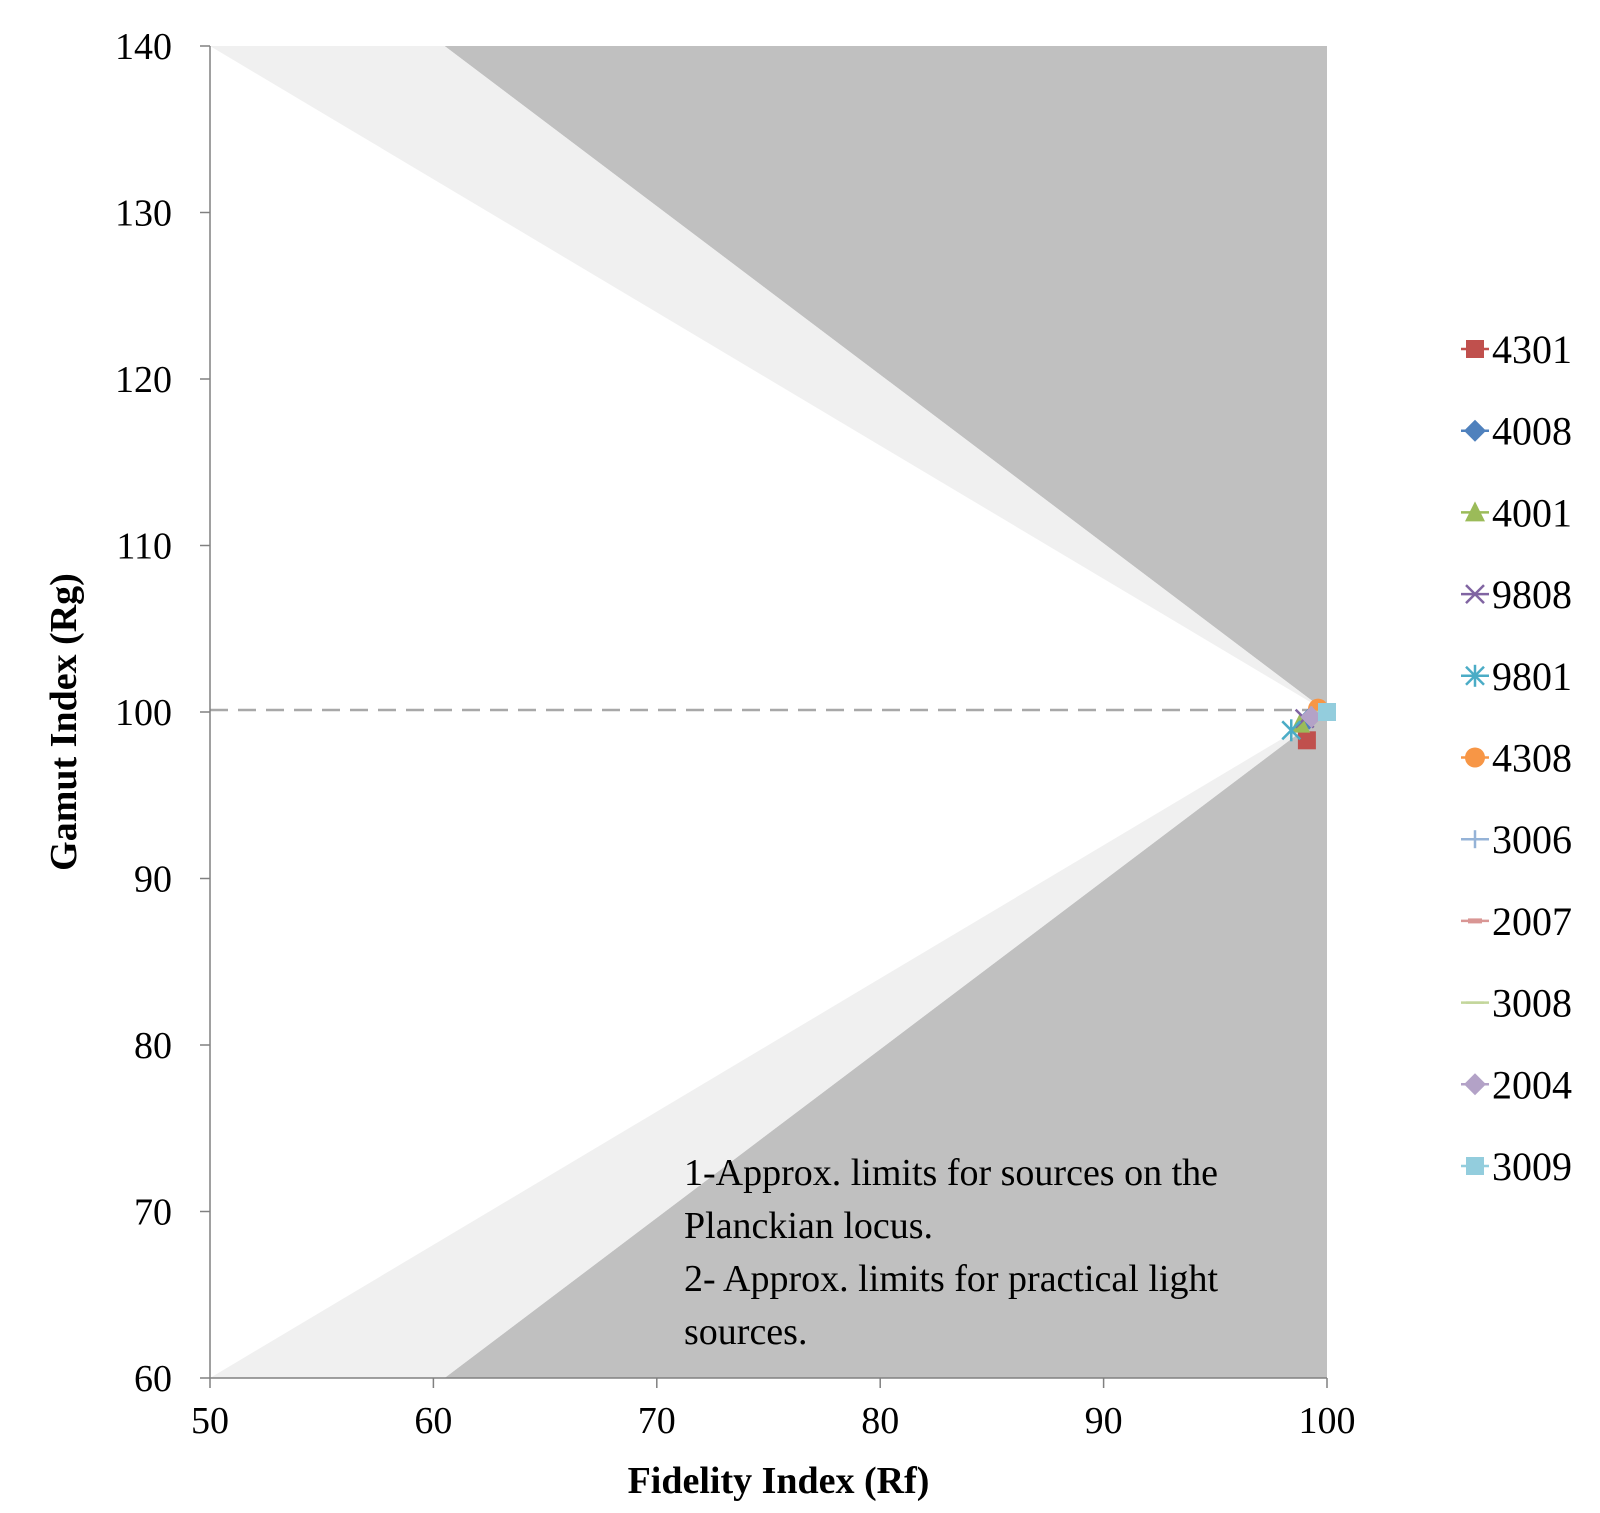 Image resolution: width=1600 pixels, height=1513 pixels. I want to click on legend-item-3006: 3006, so click(1516, 839).